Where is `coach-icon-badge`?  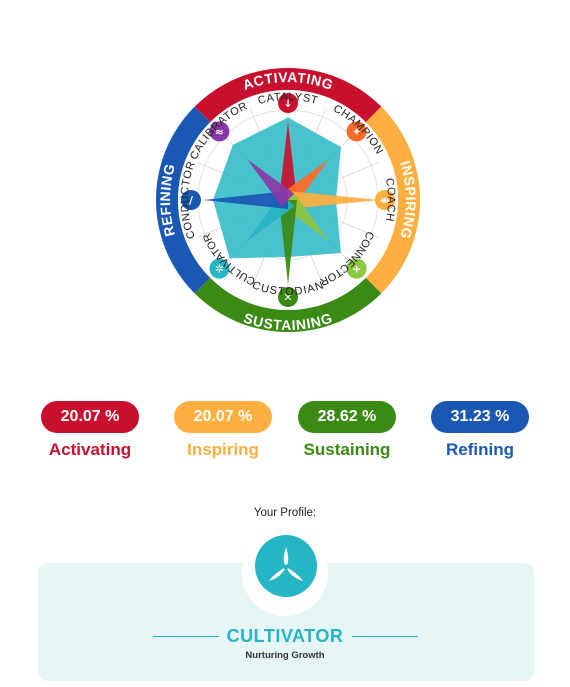
coach-icon-badge is located at coordinates (385, 200).